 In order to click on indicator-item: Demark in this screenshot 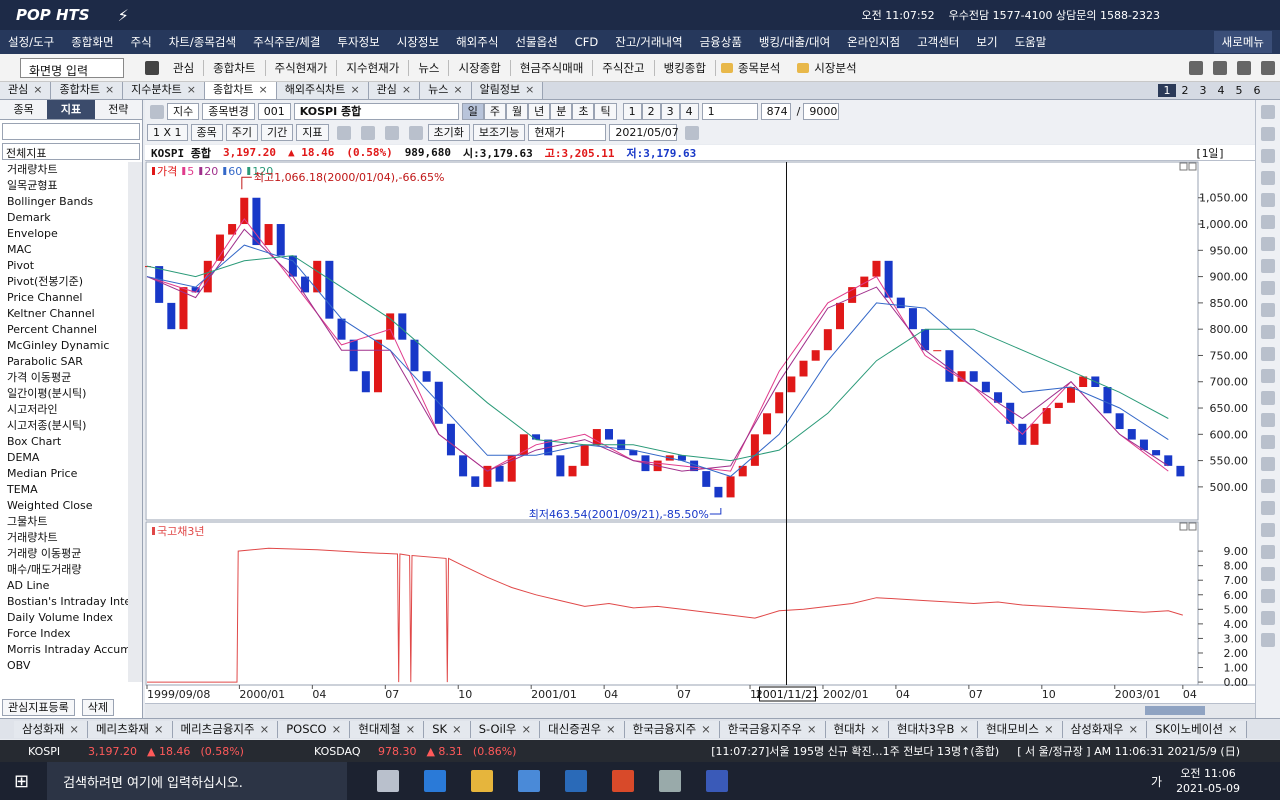, I will do `click(29, 217)`.